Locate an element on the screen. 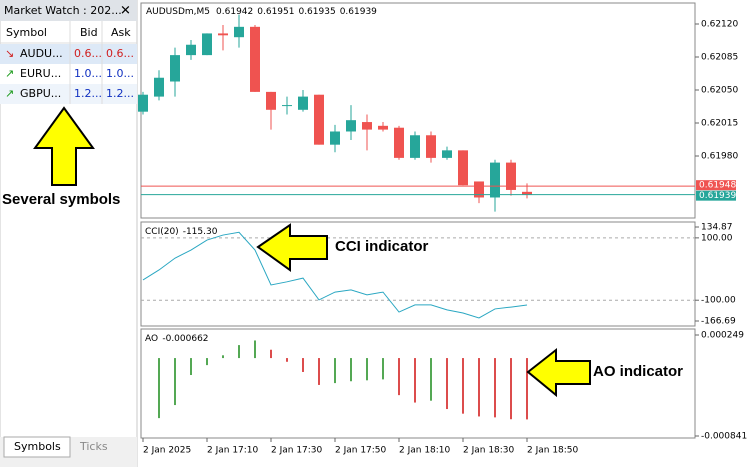 This screenshot has height=467, width=747. low: 0.61935 is located at coordinates (316, 12).